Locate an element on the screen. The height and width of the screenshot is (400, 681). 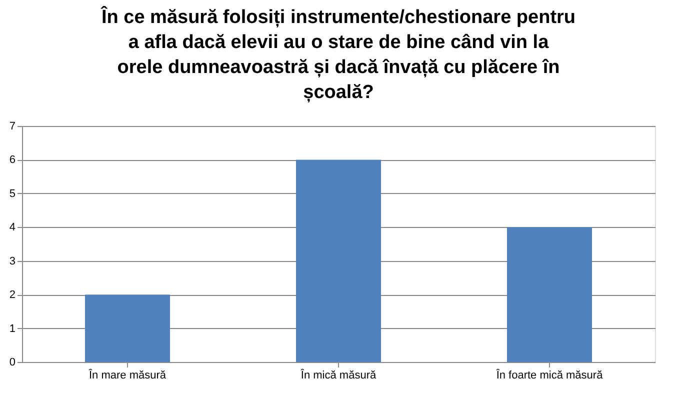
y-tick-label: 5 is located at coordinates (12, 194).